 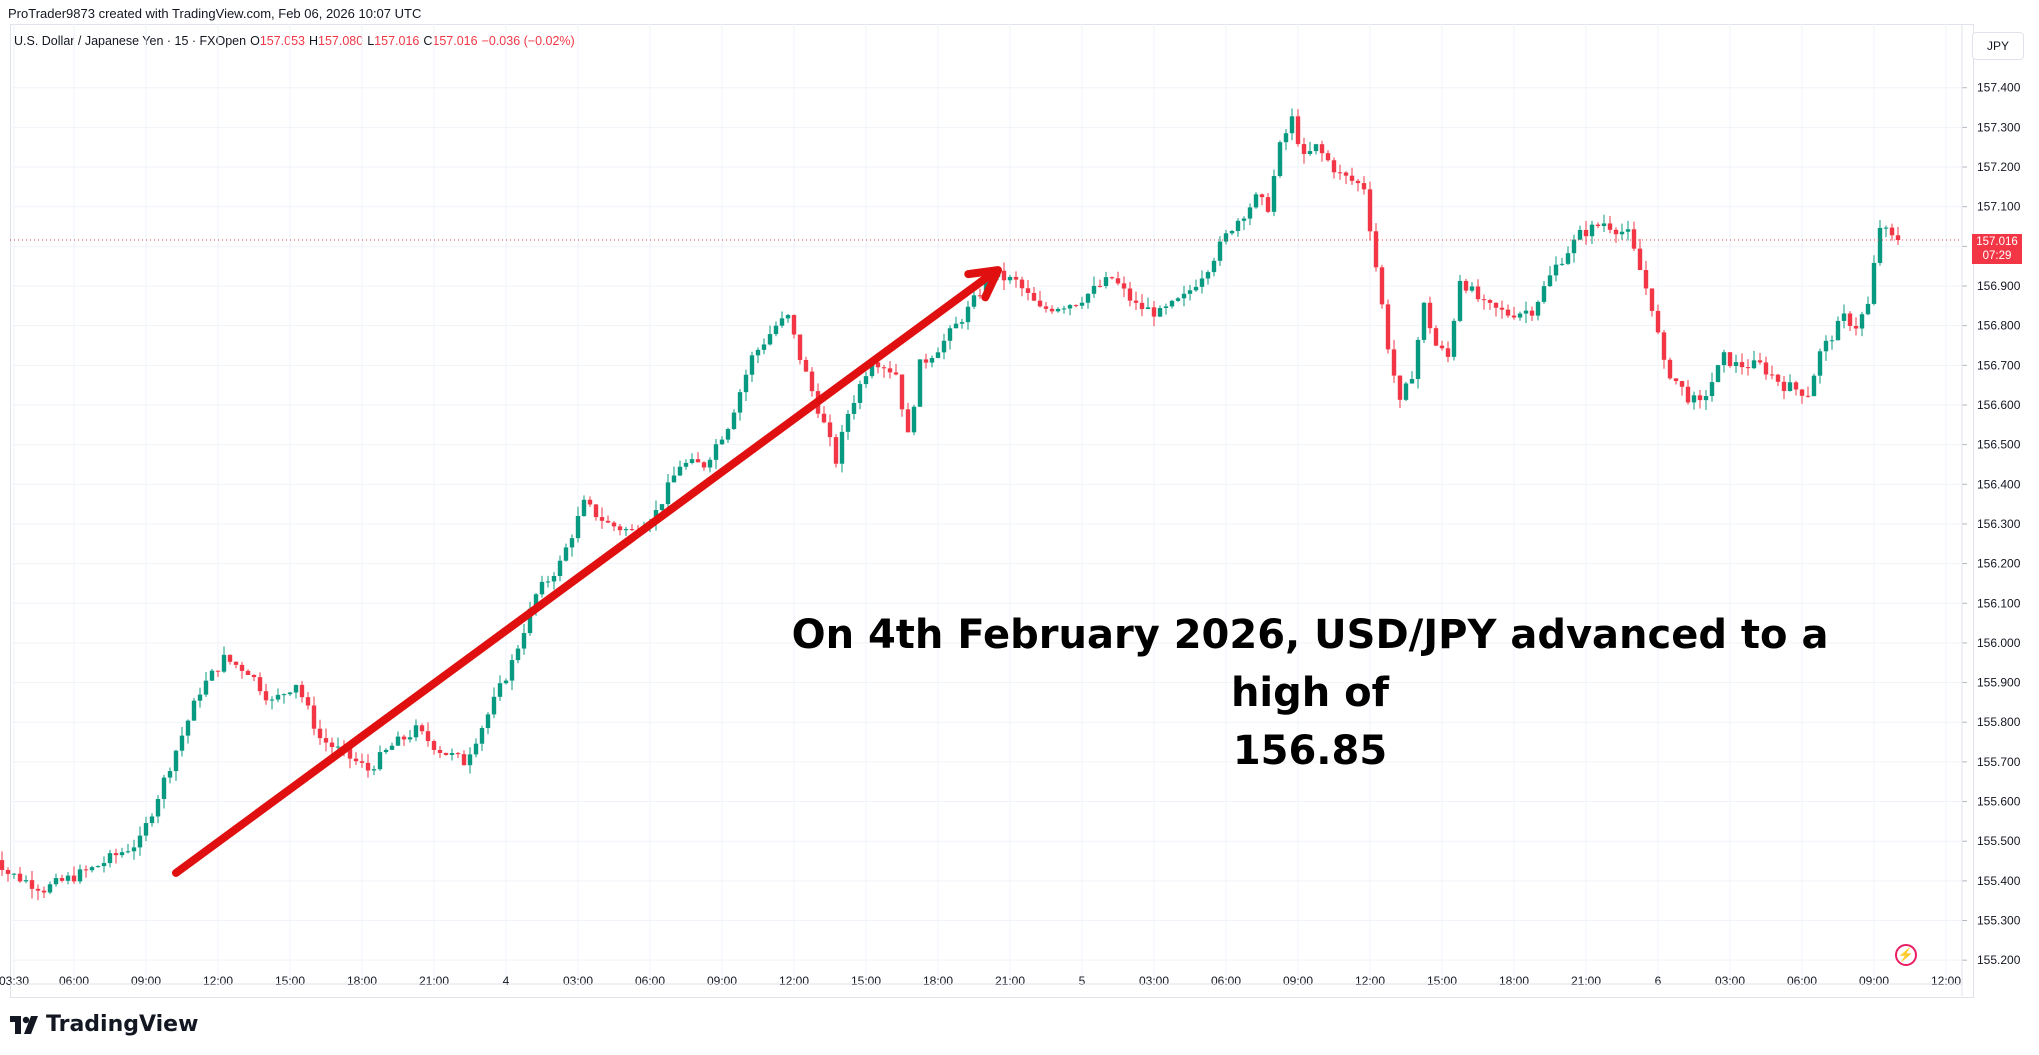 What do you see at coordinates (1999, 564) in the screenshot?
I see `y-tick-label: 156.200` at bounding box center [1999, 564].